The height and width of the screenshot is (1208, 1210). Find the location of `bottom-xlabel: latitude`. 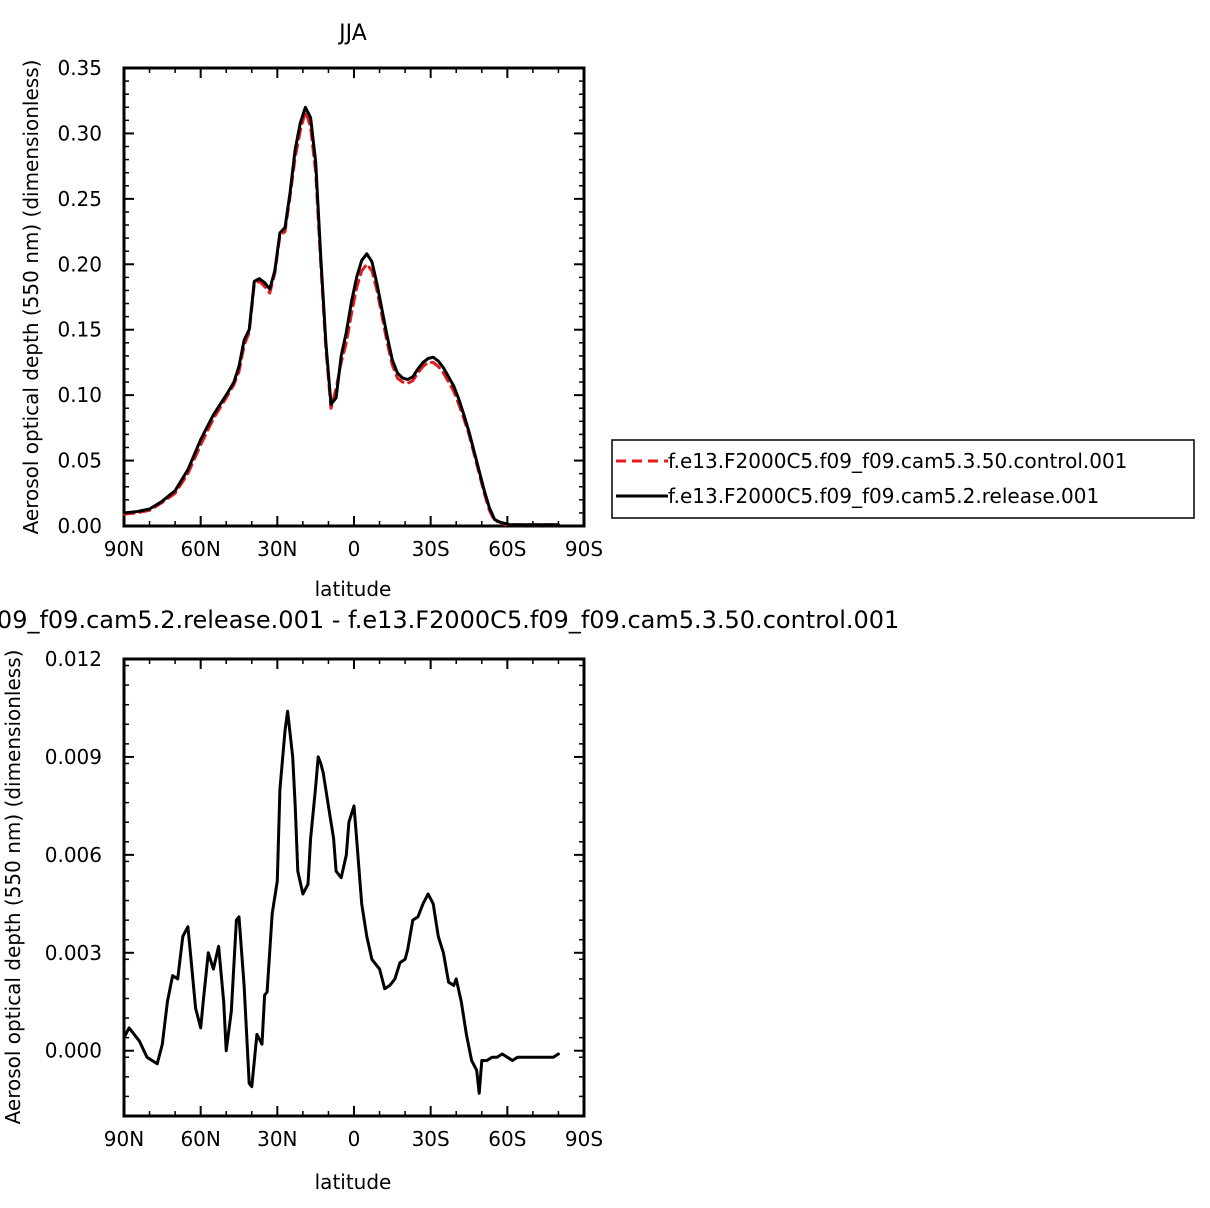

bottom-xlabel: latitude is located at coordinates (353, 1182).